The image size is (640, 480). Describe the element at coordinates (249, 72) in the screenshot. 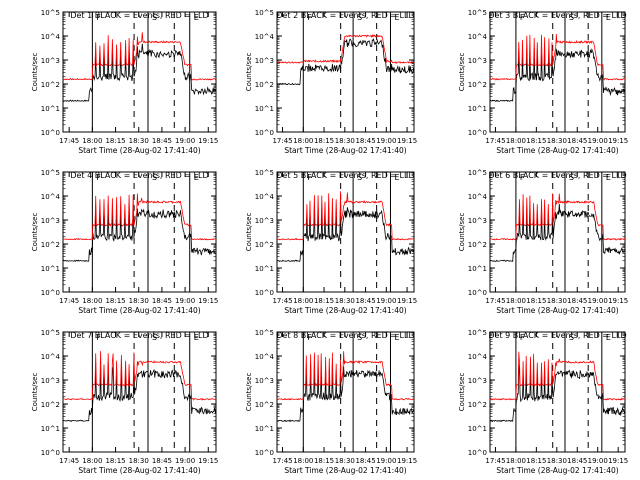

I see `y-axis-label: Counts/sec` at that location.